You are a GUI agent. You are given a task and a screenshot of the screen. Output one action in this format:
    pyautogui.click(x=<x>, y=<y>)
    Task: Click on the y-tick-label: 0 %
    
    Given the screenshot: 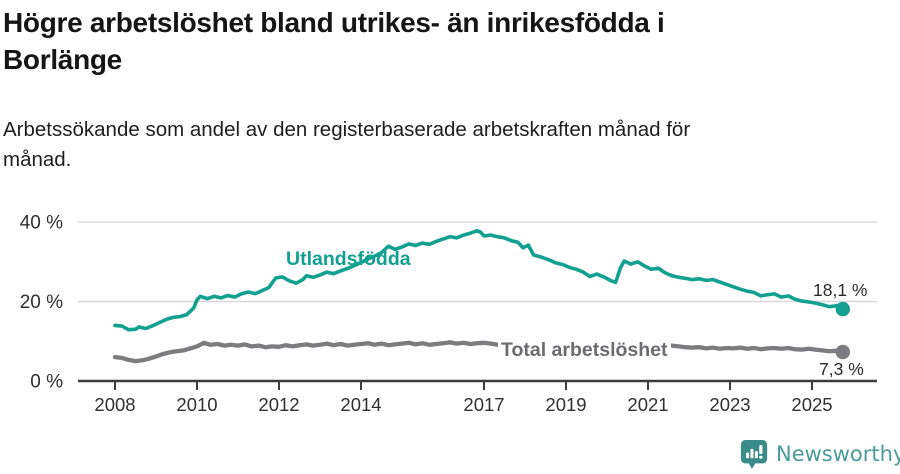 What is the action you would take?
    pyautogui.click(x=46, y=382)
    